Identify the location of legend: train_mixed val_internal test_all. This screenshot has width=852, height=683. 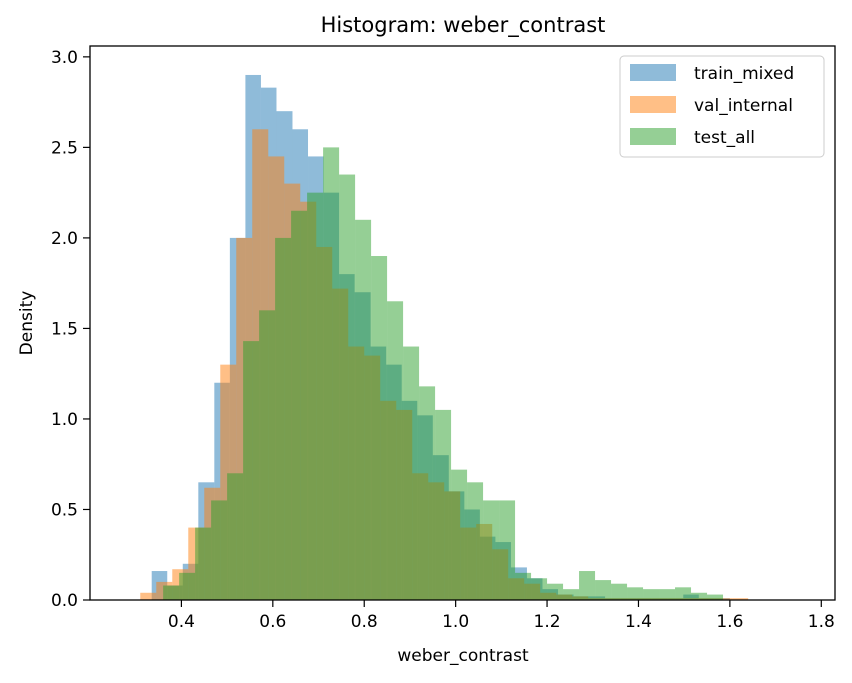
(722, 106).